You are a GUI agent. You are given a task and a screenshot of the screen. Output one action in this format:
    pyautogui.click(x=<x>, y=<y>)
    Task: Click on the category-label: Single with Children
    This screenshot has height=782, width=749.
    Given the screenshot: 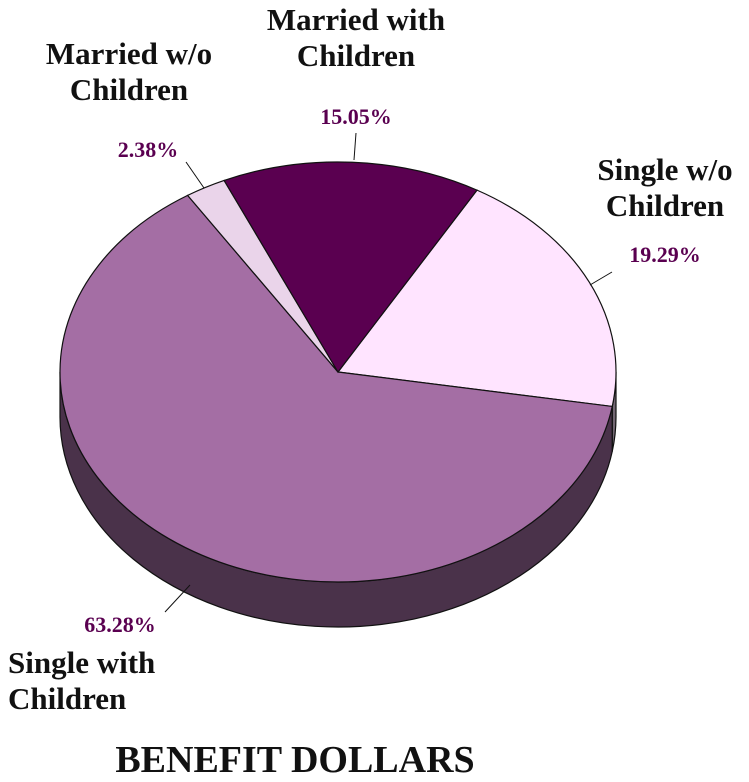 What is the action you would take?
    pyautogui.click(x=82, y=680)
    